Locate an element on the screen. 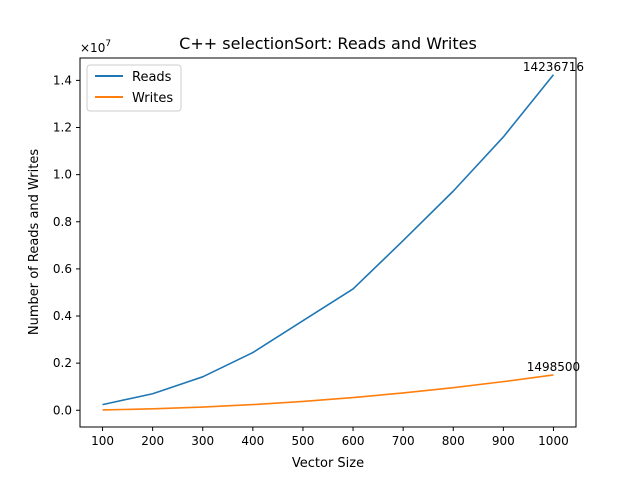  x-tick-label: 100 is located at coordinates (102, 441).